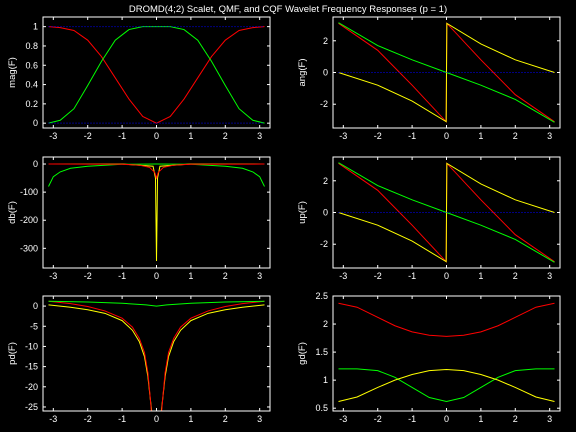  I want to click on y-tick-label: 0.5, so click(321, 408).